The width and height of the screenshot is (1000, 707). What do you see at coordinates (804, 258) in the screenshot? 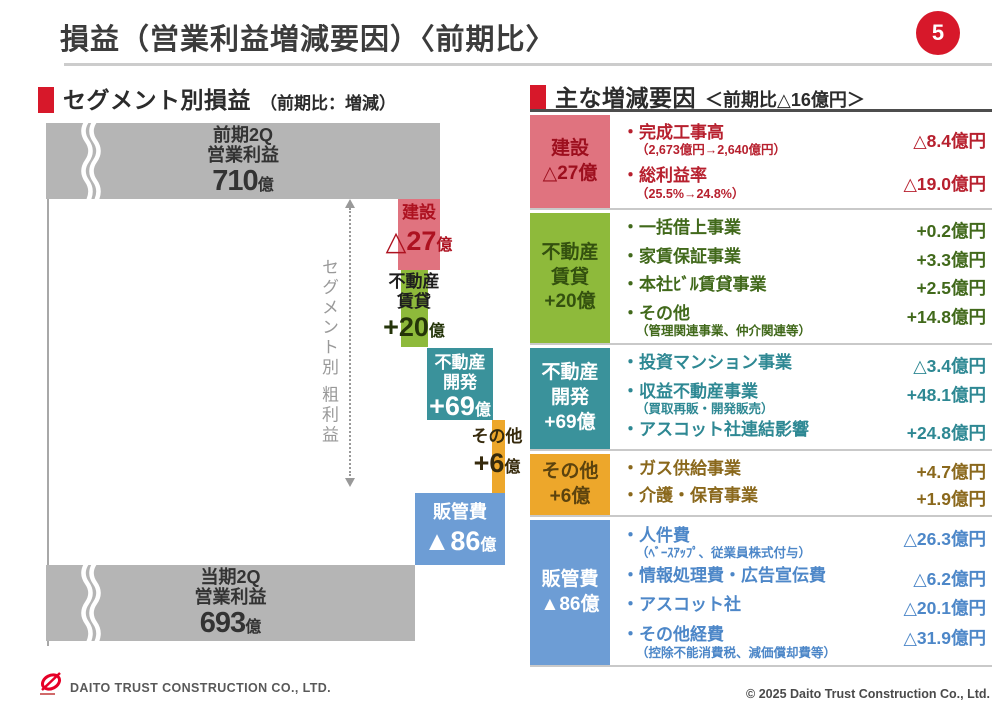
I see `factor-item: ・家賃保証事業 +3.3億円` at bounding box center [804, 258].